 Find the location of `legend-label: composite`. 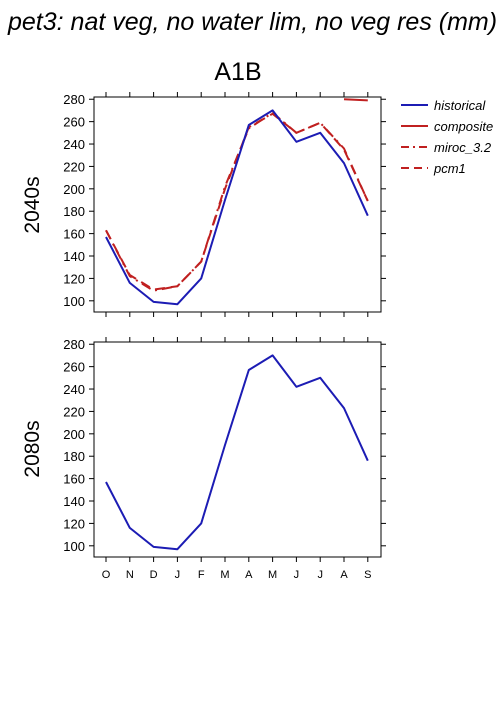

legend-label: composite is located at coordinates (463, 126).